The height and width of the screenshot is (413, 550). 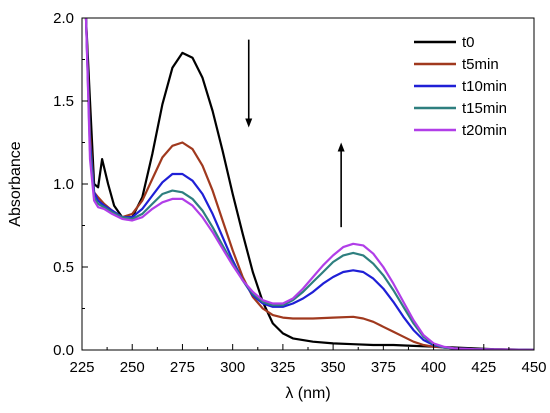 I want to click on x-axis-title: λ (nm), so click(x=307, y=393).